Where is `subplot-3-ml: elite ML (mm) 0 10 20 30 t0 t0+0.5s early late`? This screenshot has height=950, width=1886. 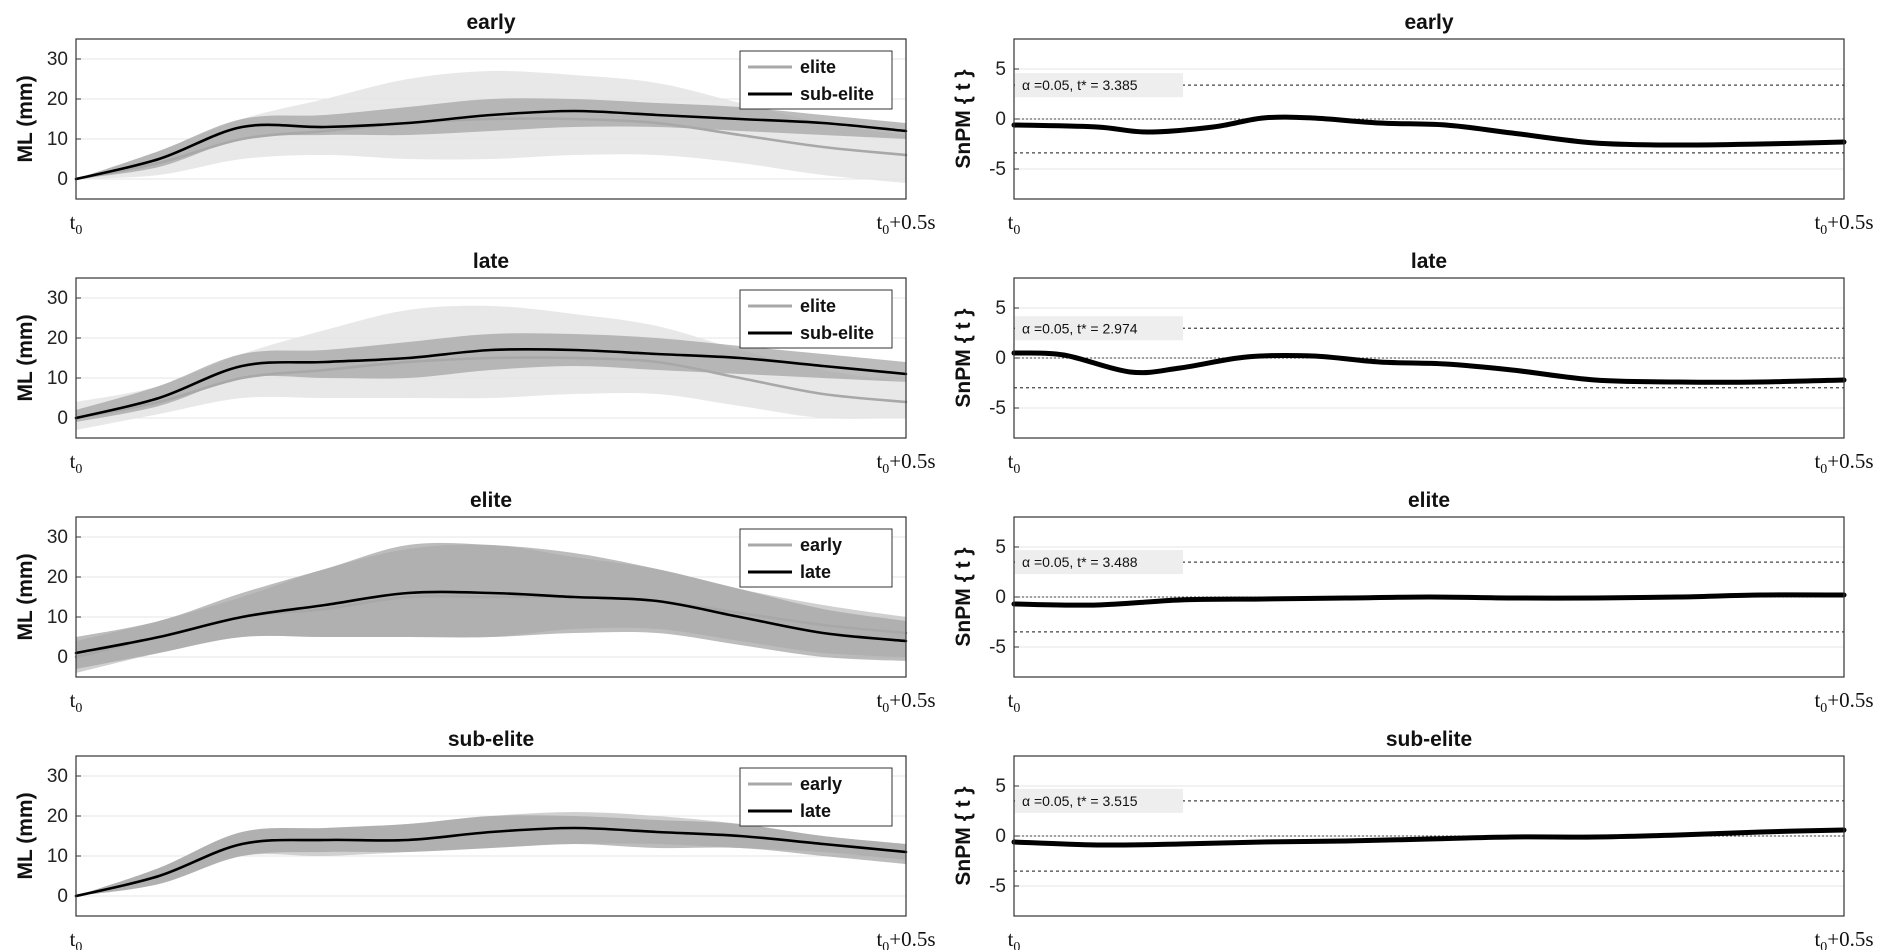
subplot-3-ml: elite ML (mm) 0 10 20 30 t0 t0+0.5s early late is located at coordinates (475, 602).